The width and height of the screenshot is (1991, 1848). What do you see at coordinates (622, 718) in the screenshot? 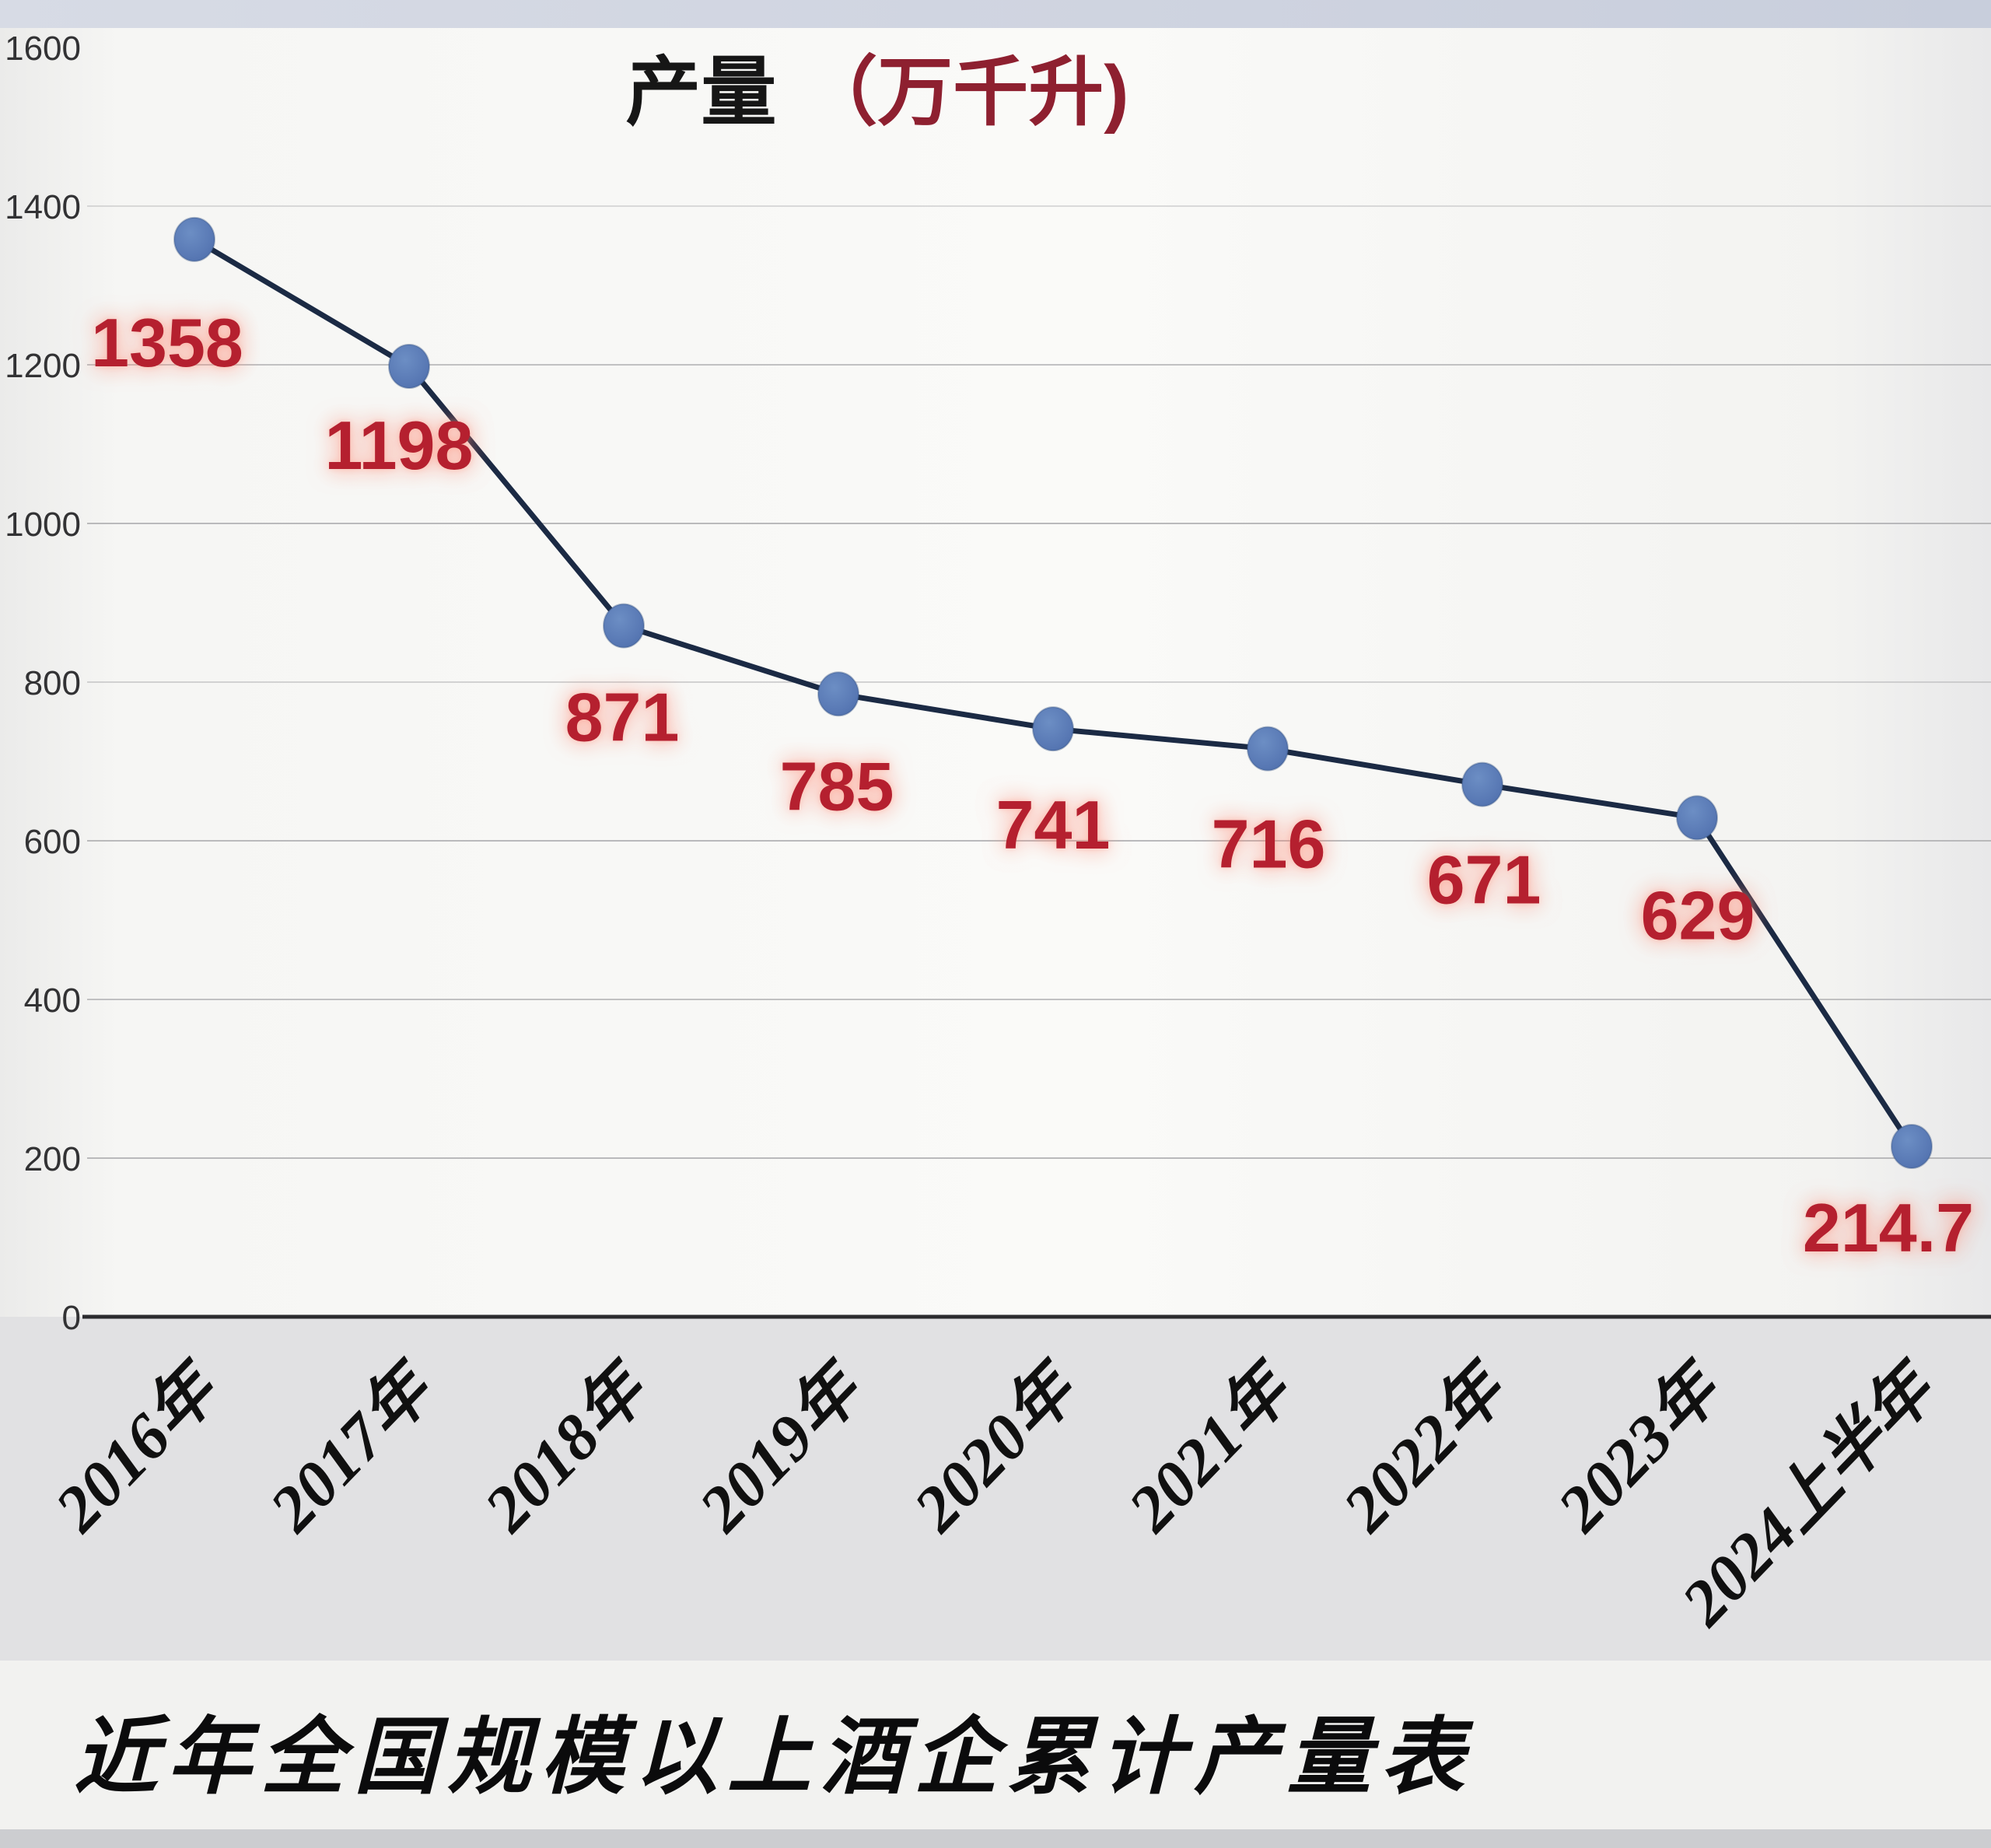
I see `data-point-value-label: 871` at bounding box center [622, 718].